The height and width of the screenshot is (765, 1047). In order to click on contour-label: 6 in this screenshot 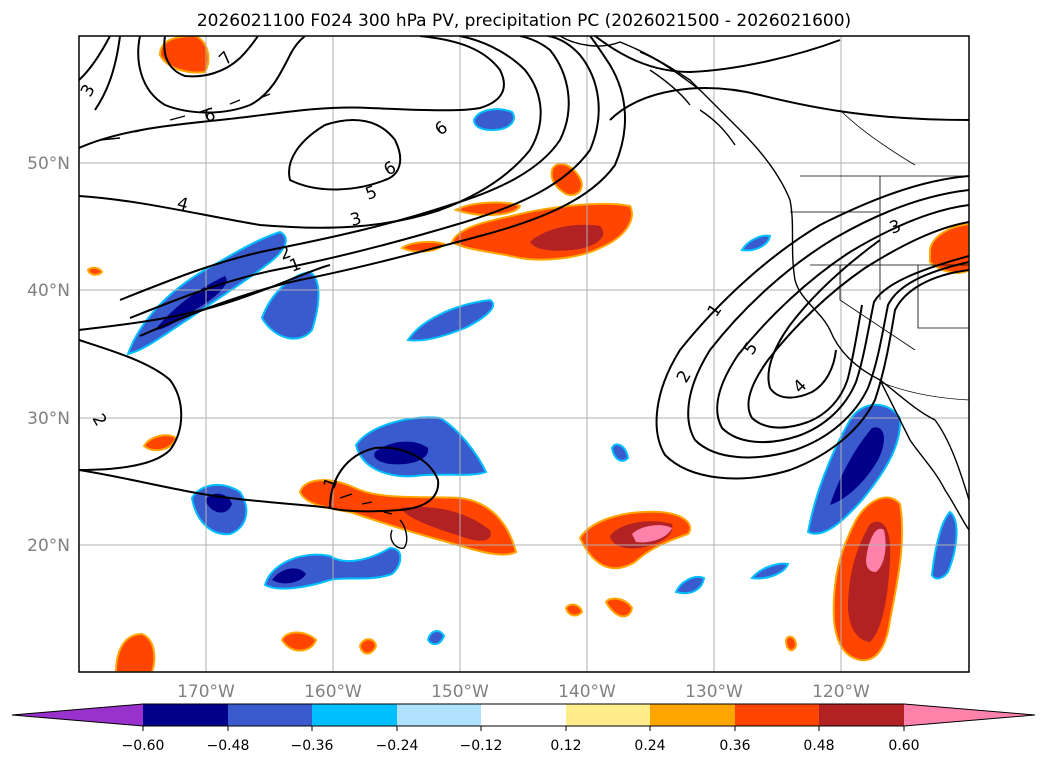, I will do `click(210, 116)`.